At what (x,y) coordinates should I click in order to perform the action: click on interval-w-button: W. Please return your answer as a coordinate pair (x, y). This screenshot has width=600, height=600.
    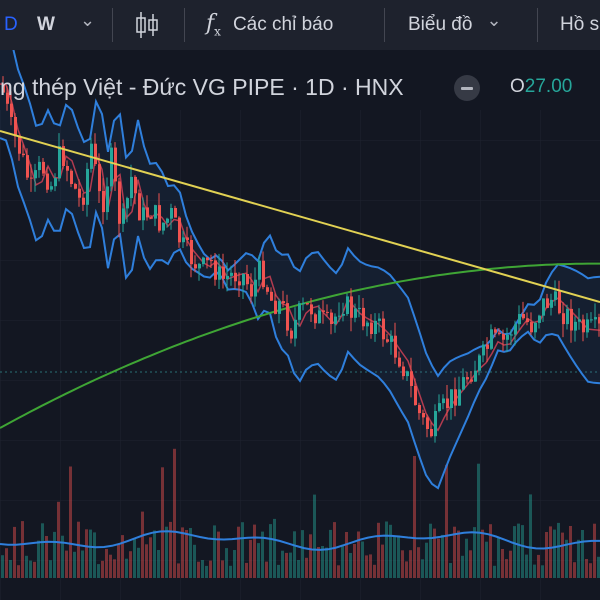
    Looking at the image, I should click on (46, 25).